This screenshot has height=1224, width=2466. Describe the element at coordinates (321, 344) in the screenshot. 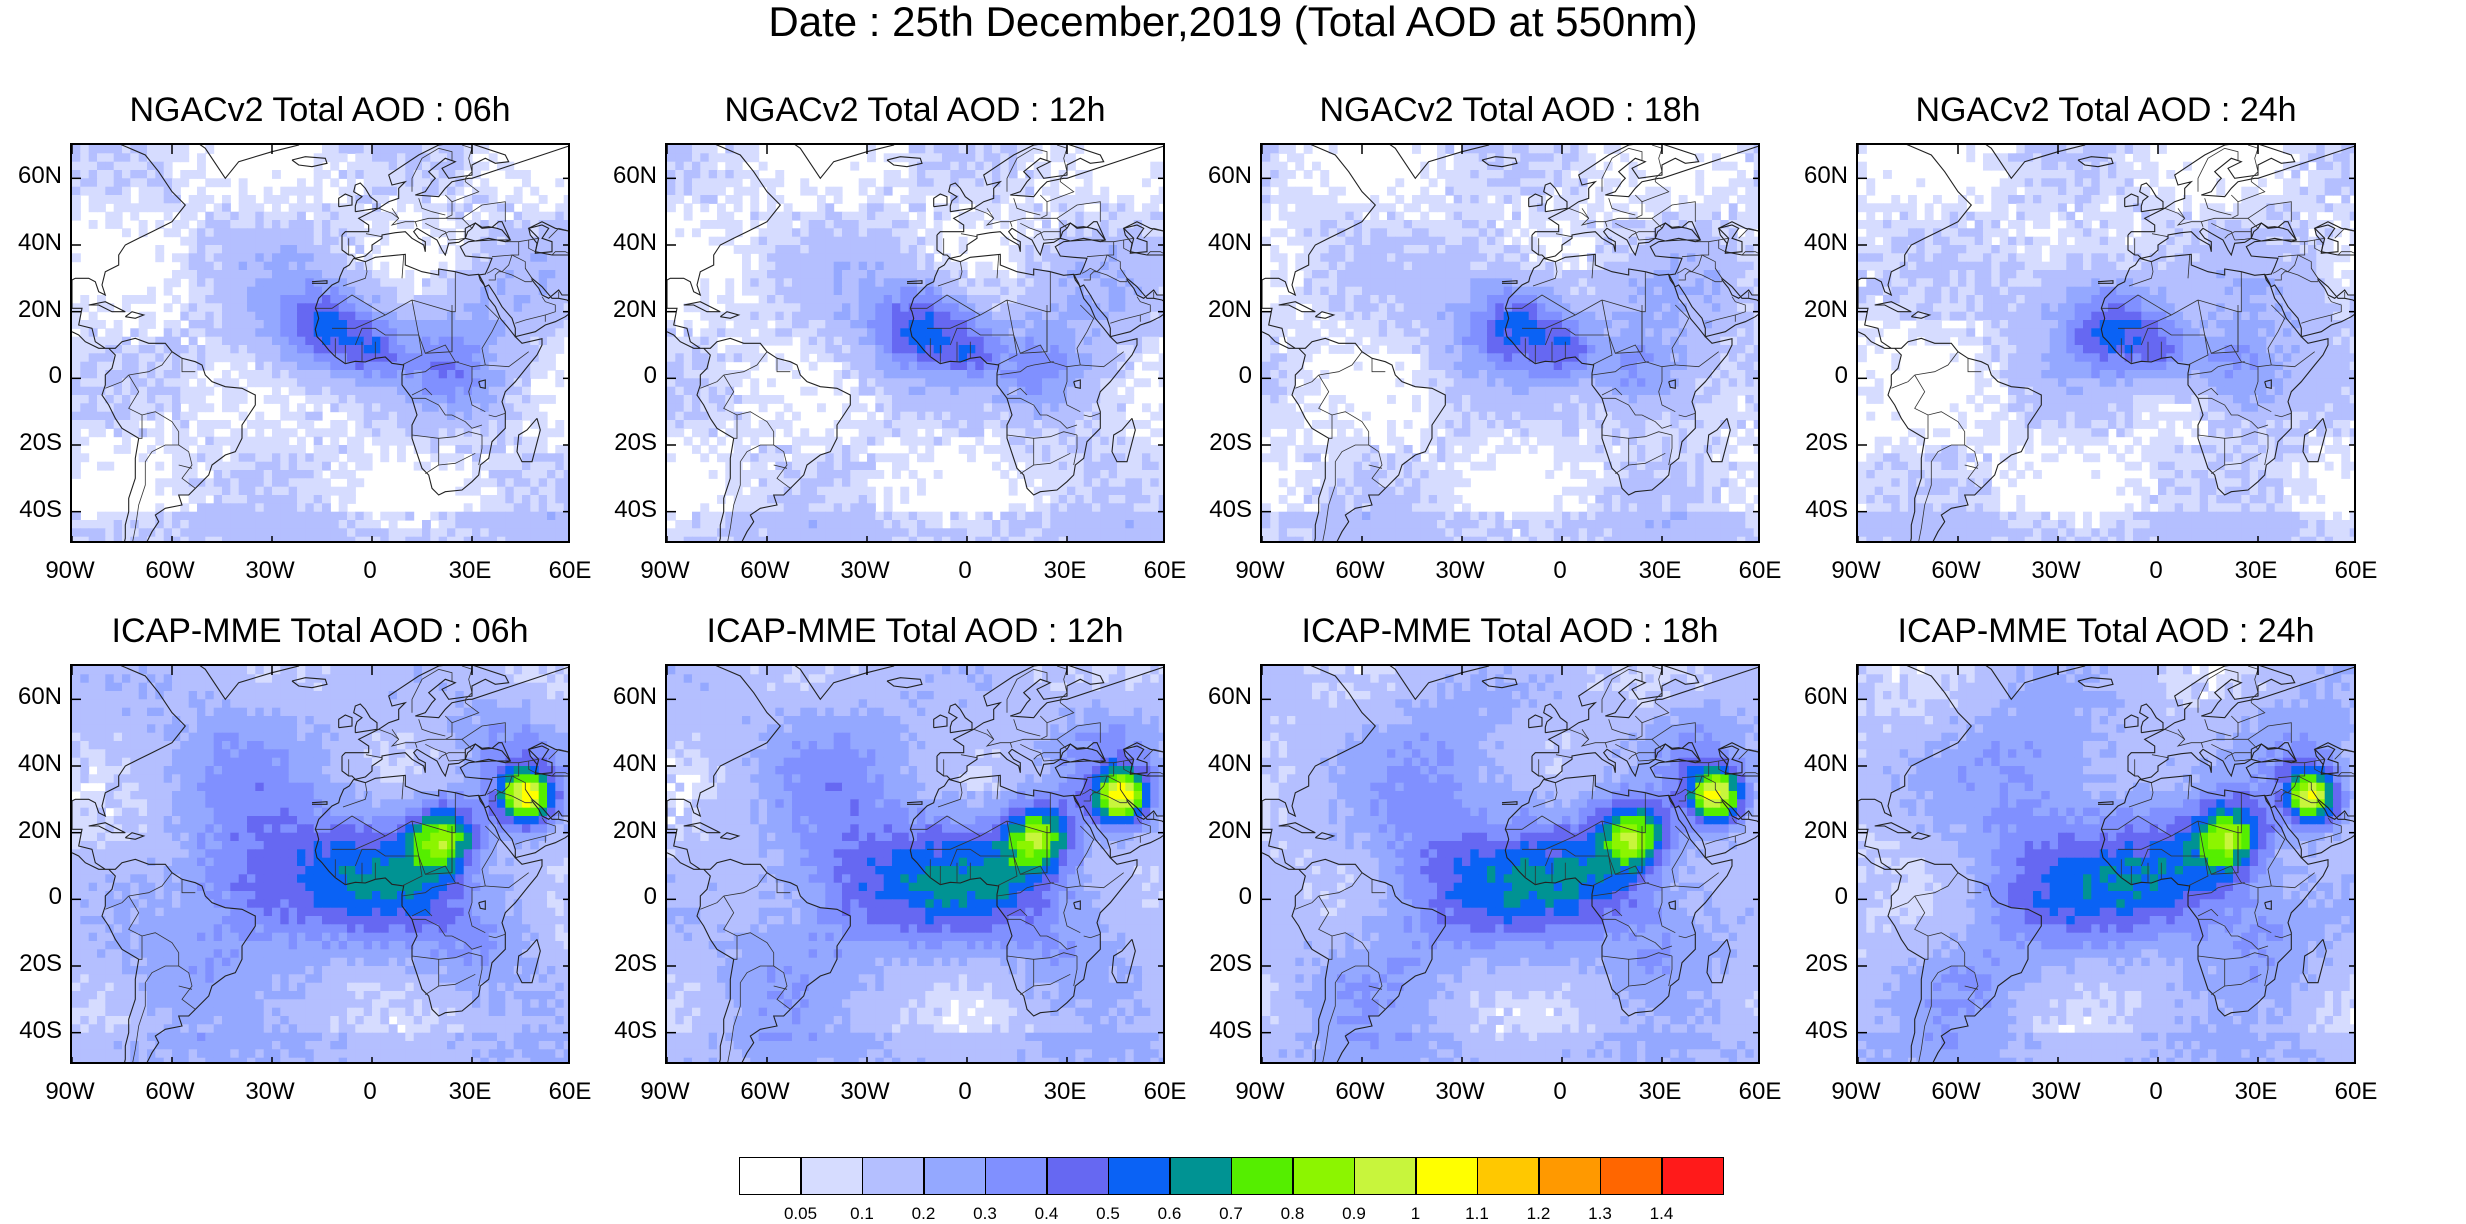

I see `aod-field` at that location.